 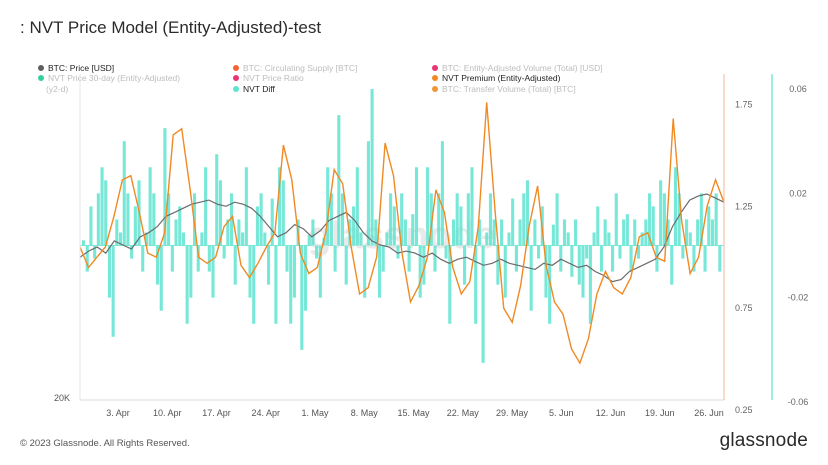 I want to click on right-y-tick-label: 1.75, so click(x=744, y=104).